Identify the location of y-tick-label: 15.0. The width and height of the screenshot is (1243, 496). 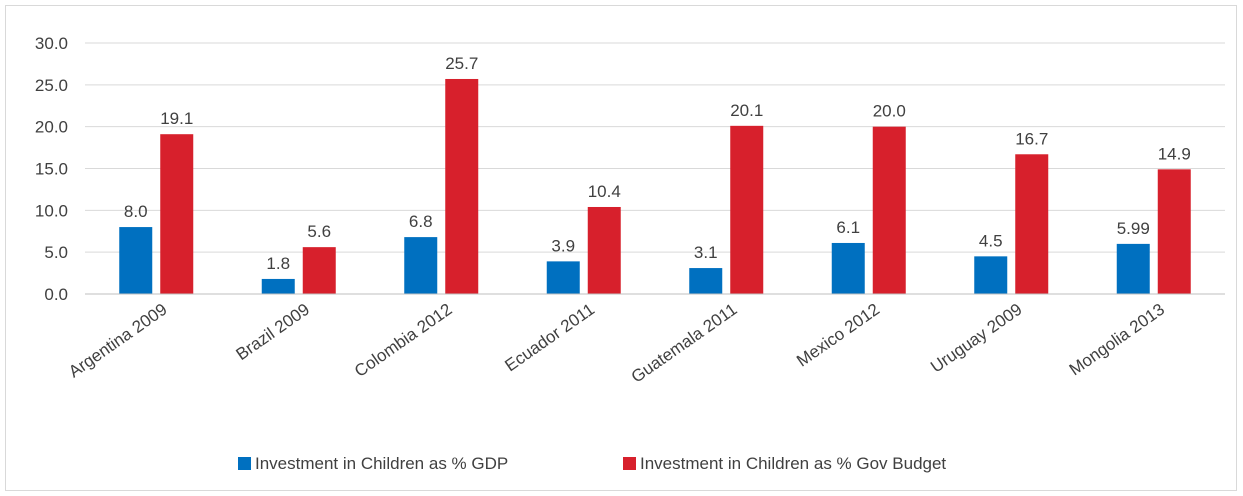
(51, 169).